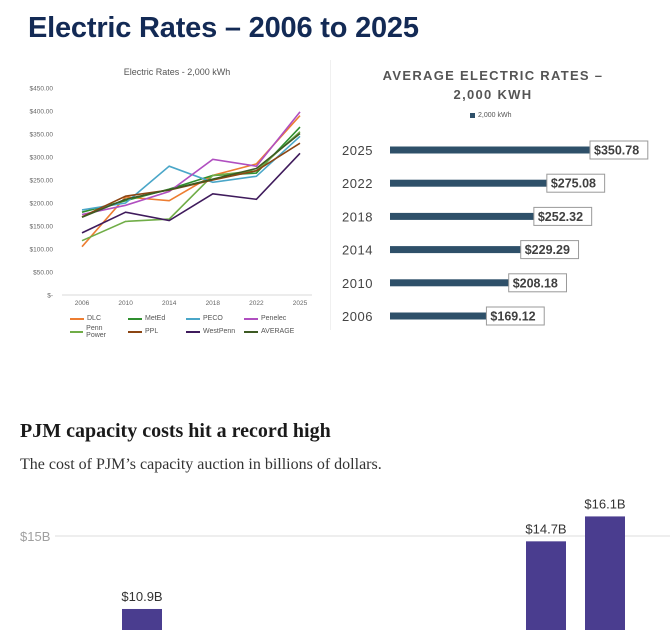 This screenshot has height=630, width=670. What do you see at coordinates (42, 135) in the screenshot?
I see `line-y-tick-label: $350.00` at bounding box center [42, 135].